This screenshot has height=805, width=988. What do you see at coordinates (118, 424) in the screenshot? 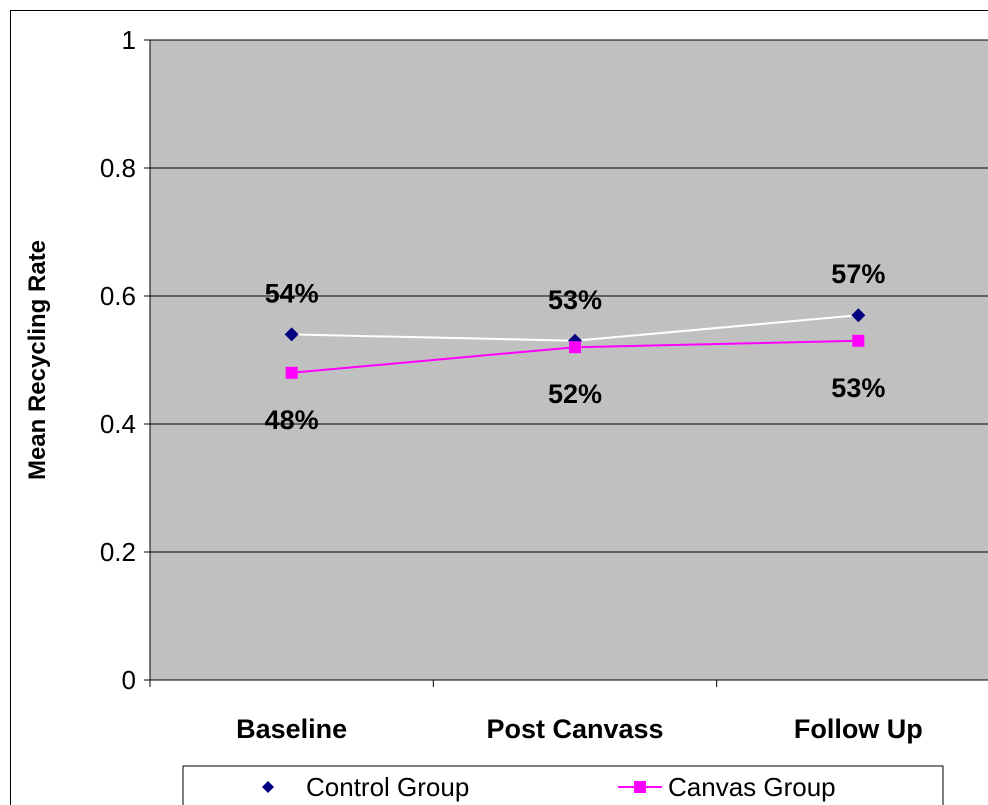
I see `y-tick-label: 0.4` at bounding box center [118, 424].